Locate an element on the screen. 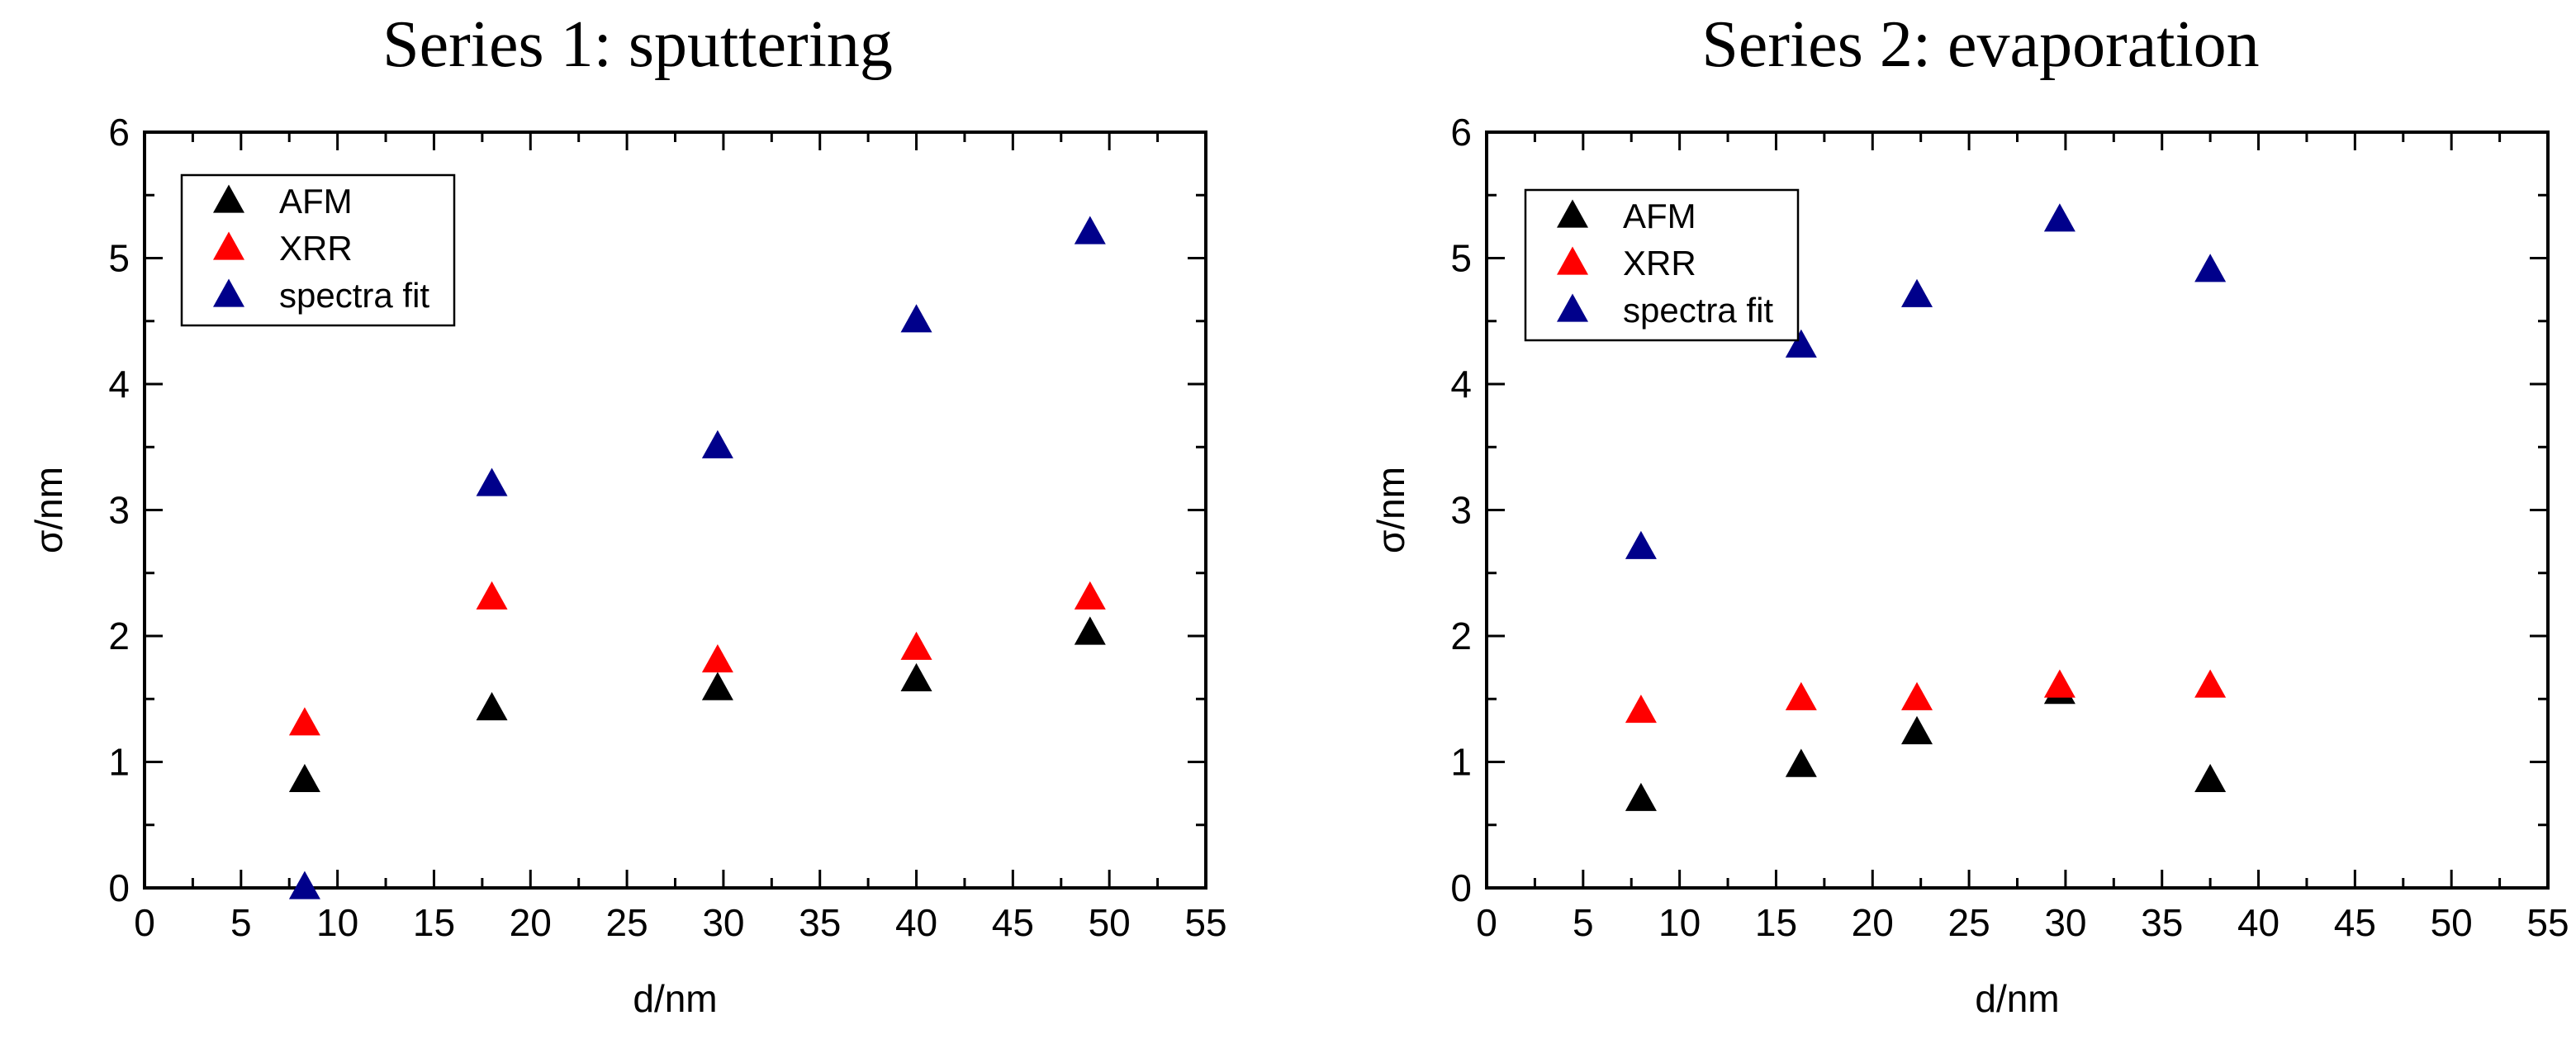  chart-title: Series 2: evaporation is located at coordinates (1980, 44).